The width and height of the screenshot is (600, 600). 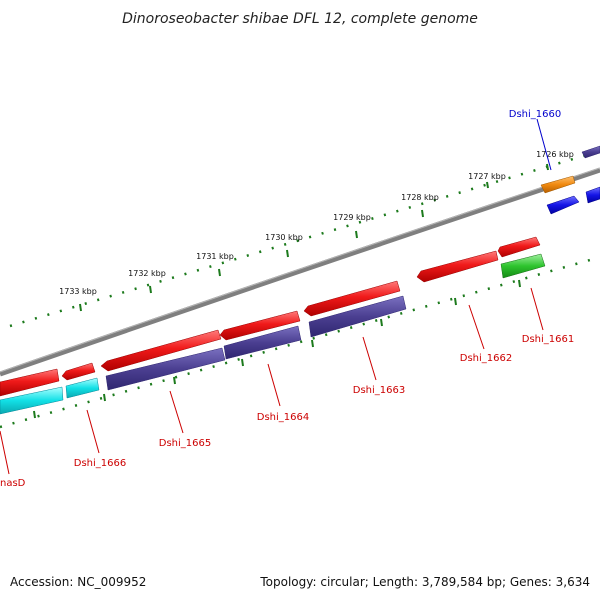 I want to click on gene-dshi-1663-navy, so click(x=357, y=316).